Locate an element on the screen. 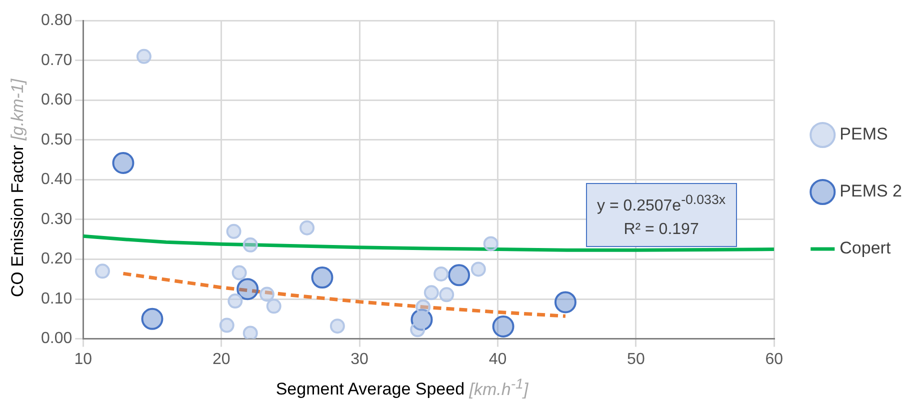 This screenshot has width=924, height=410. y-tick-label: 0.70 is located at coordinates (56, 60).